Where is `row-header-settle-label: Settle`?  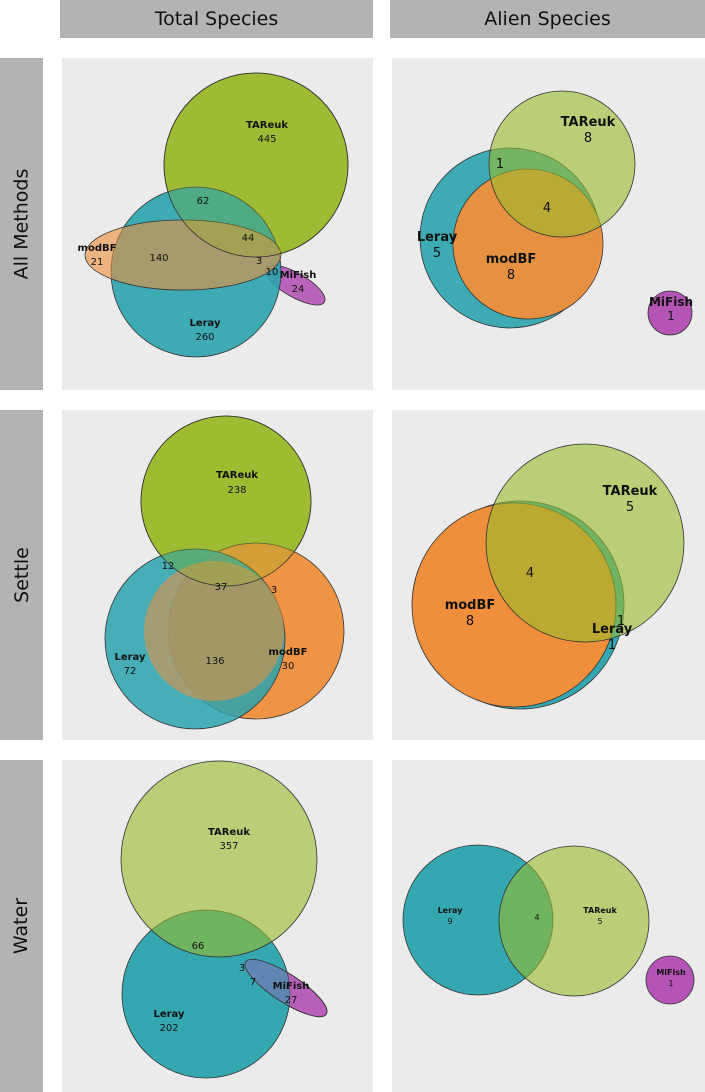
row-header-settle-label: Settle is located at coordinates (21, 575).